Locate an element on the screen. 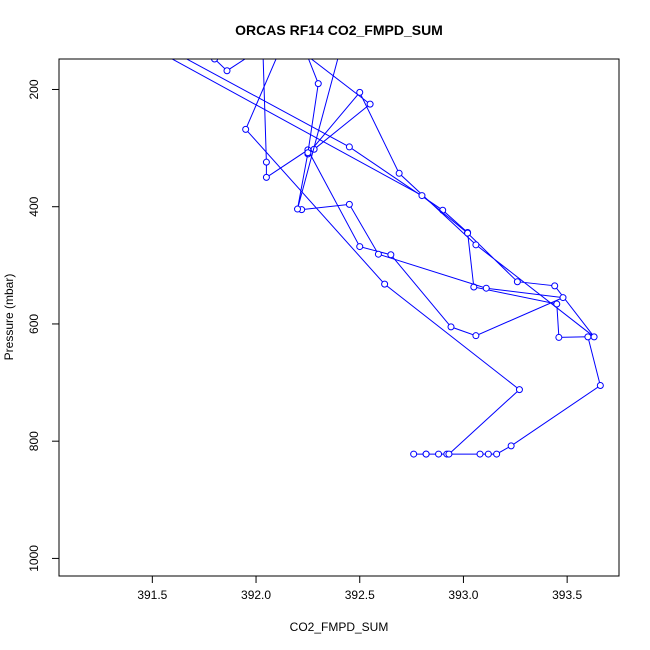  y-tick-label: 400 is located at coordinates (34, 206).